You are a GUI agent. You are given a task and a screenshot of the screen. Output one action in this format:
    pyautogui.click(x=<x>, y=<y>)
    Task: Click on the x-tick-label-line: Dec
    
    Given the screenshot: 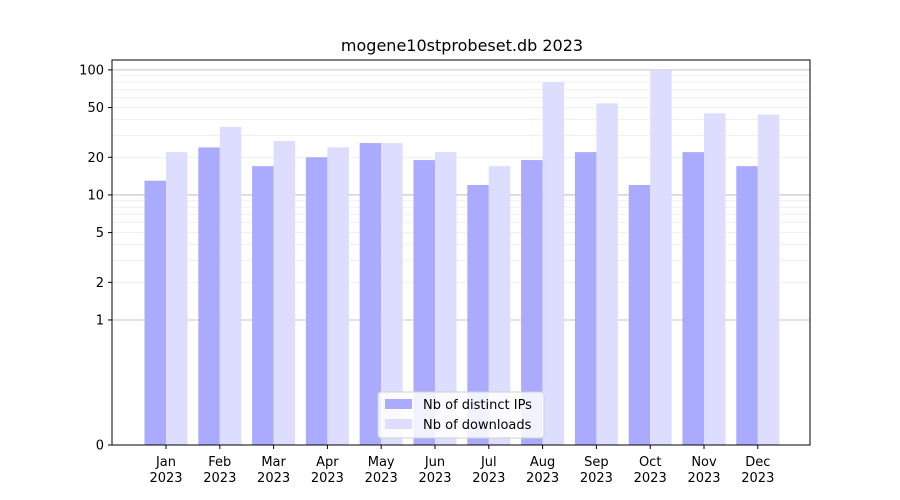 What is the action you would take?
    pyautogui.click(x=757, y=462)
    